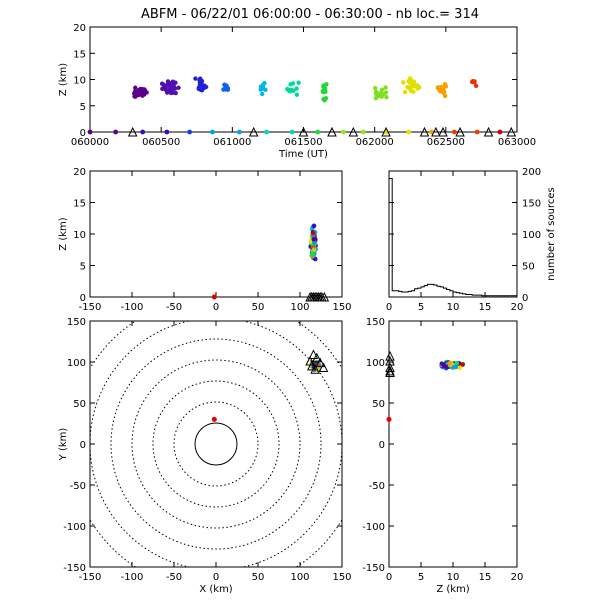 This screenshot has height=604, width=600. What do you see at coordinates (90, 142) in the screenshot?
I see `x-tick-label: 060000` at bounding box center [90, 142].